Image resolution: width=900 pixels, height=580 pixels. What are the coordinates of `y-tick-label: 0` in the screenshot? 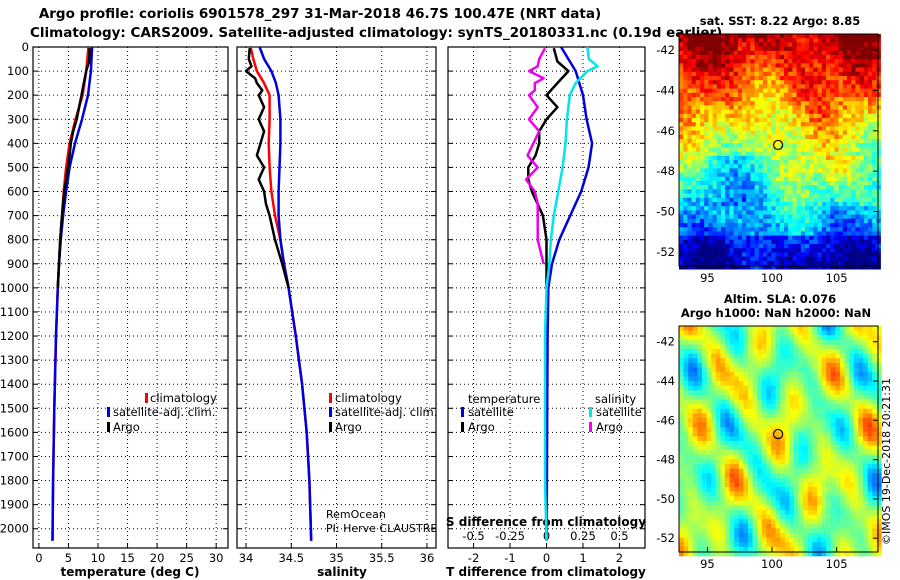 It's located at (25, 47).